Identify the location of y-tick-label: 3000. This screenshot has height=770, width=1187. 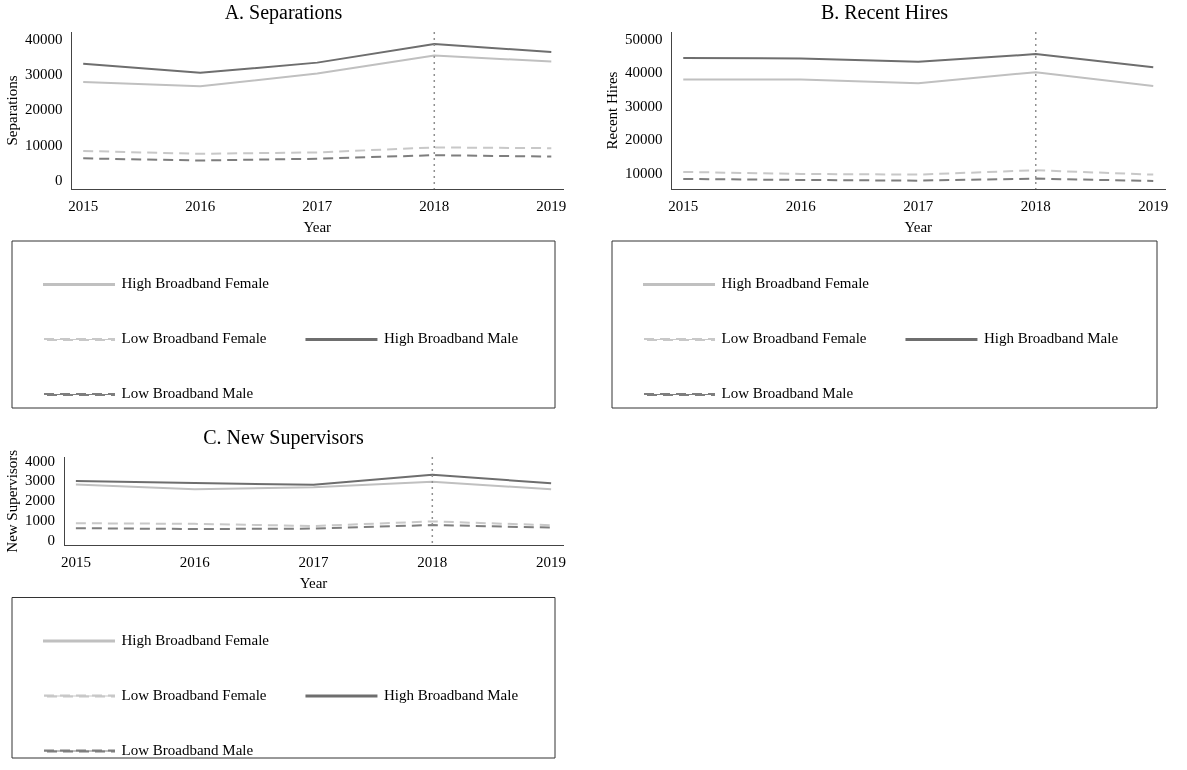
(40, 480).